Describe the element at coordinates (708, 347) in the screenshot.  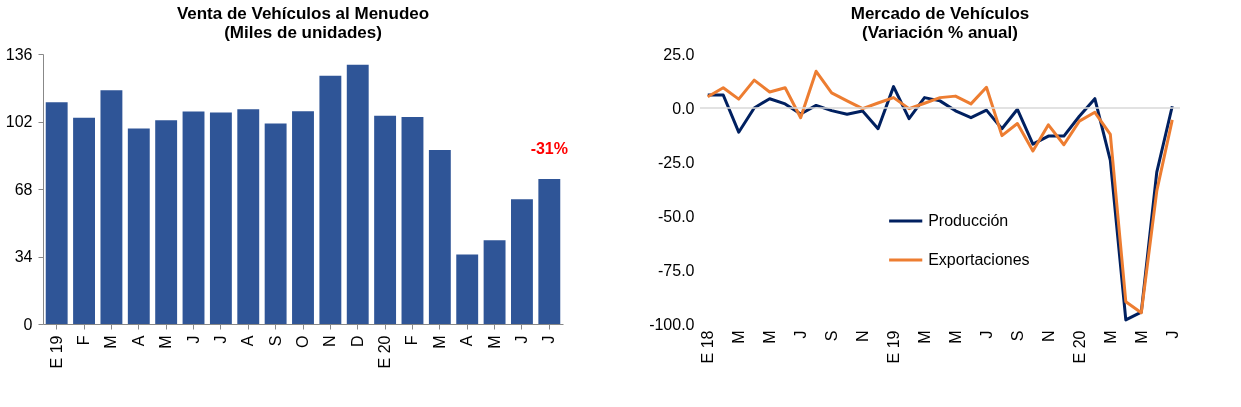
I see `x-tick-label: E 18` at that location.